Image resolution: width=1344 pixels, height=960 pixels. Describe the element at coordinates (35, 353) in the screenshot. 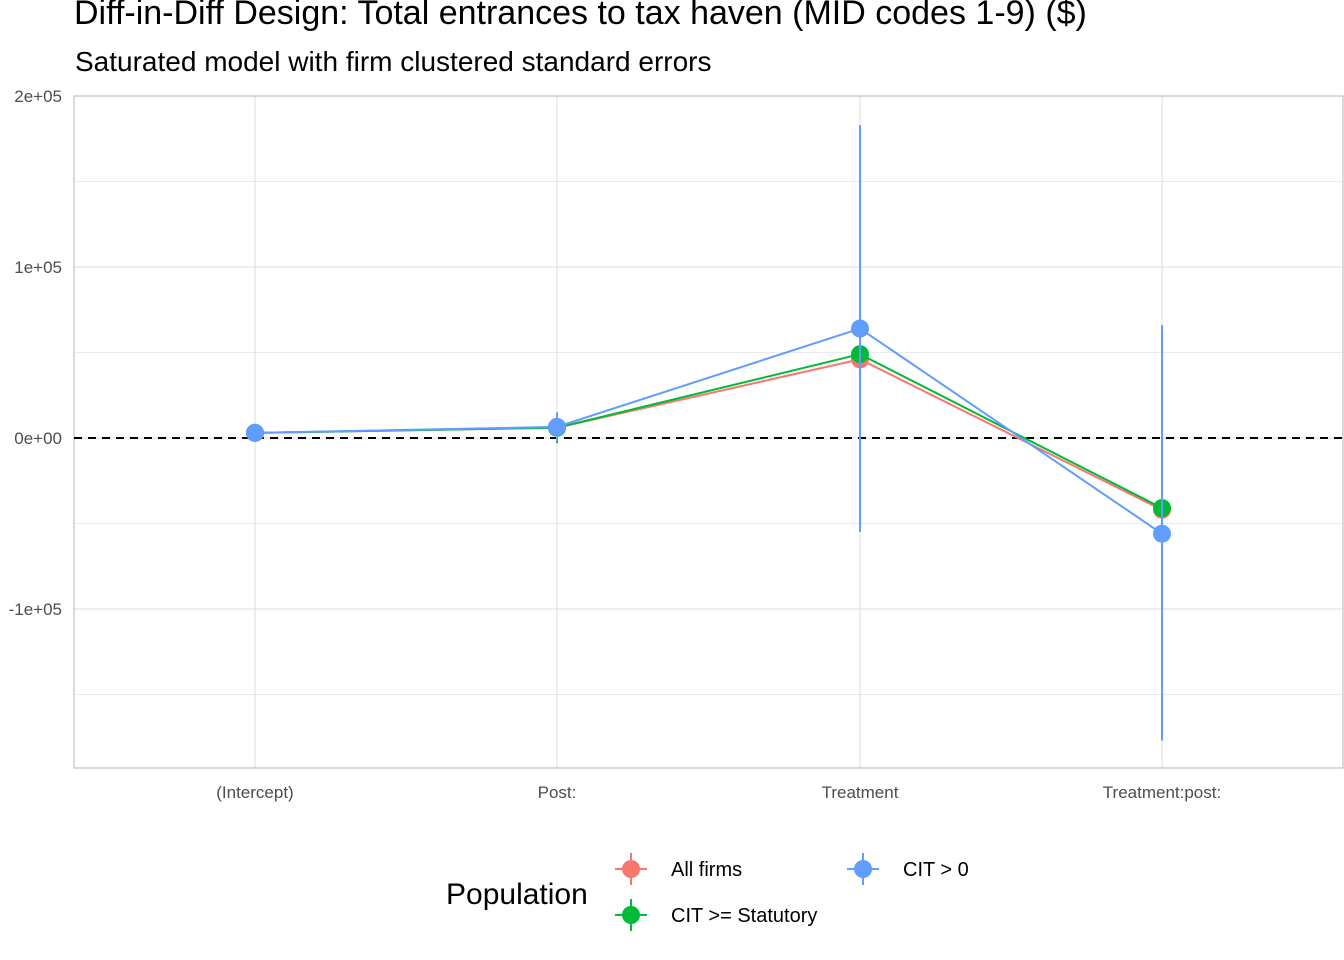

I see `y-axis-ticks: -1e+05 0e+00 1e+05 2e+05` at that location.